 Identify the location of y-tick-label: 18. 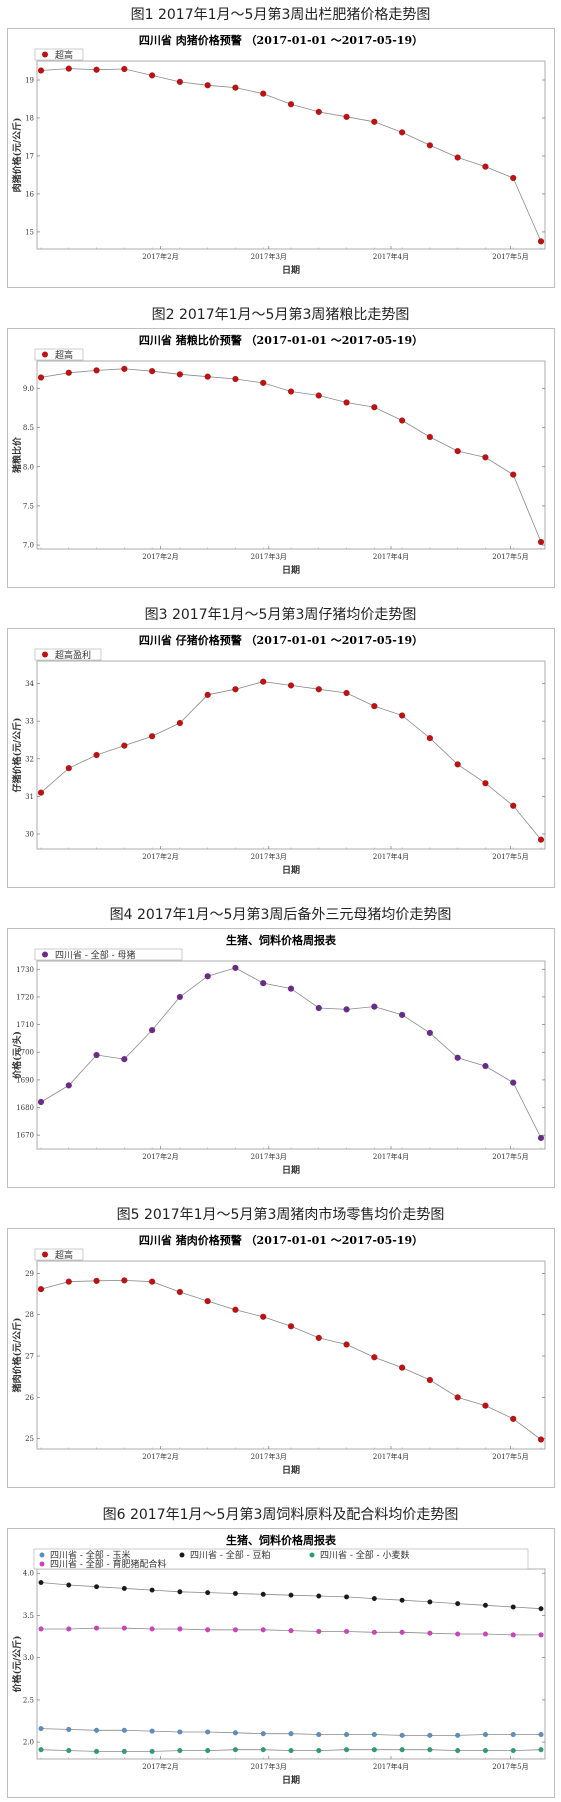
(29, 118).